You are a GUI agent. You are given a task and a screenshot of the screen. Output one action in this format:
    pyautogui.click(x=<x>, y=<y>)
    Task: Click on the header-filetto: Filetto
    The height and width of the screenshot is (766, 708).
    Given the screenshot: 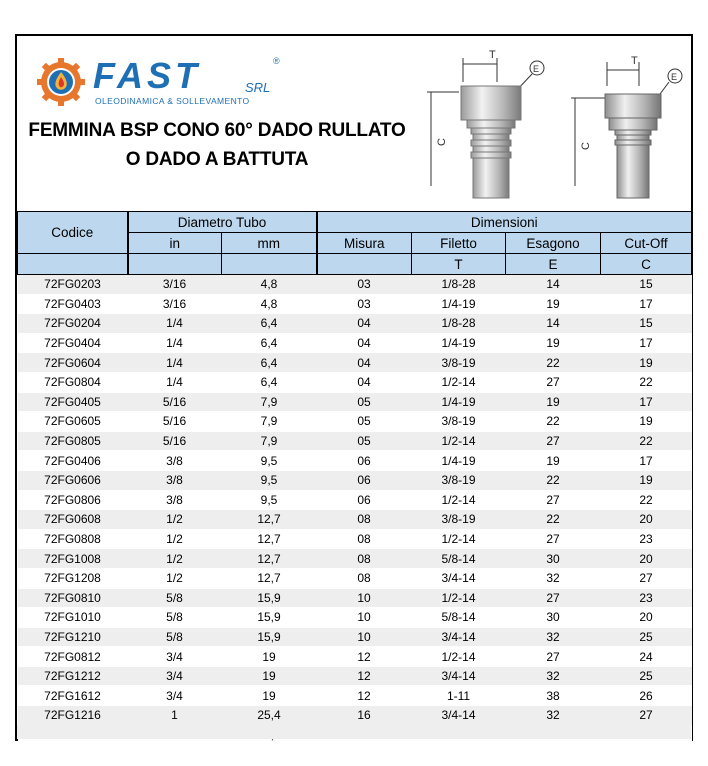 What is the action you would take?
    pyautogui.click(x=459, y=243)
    